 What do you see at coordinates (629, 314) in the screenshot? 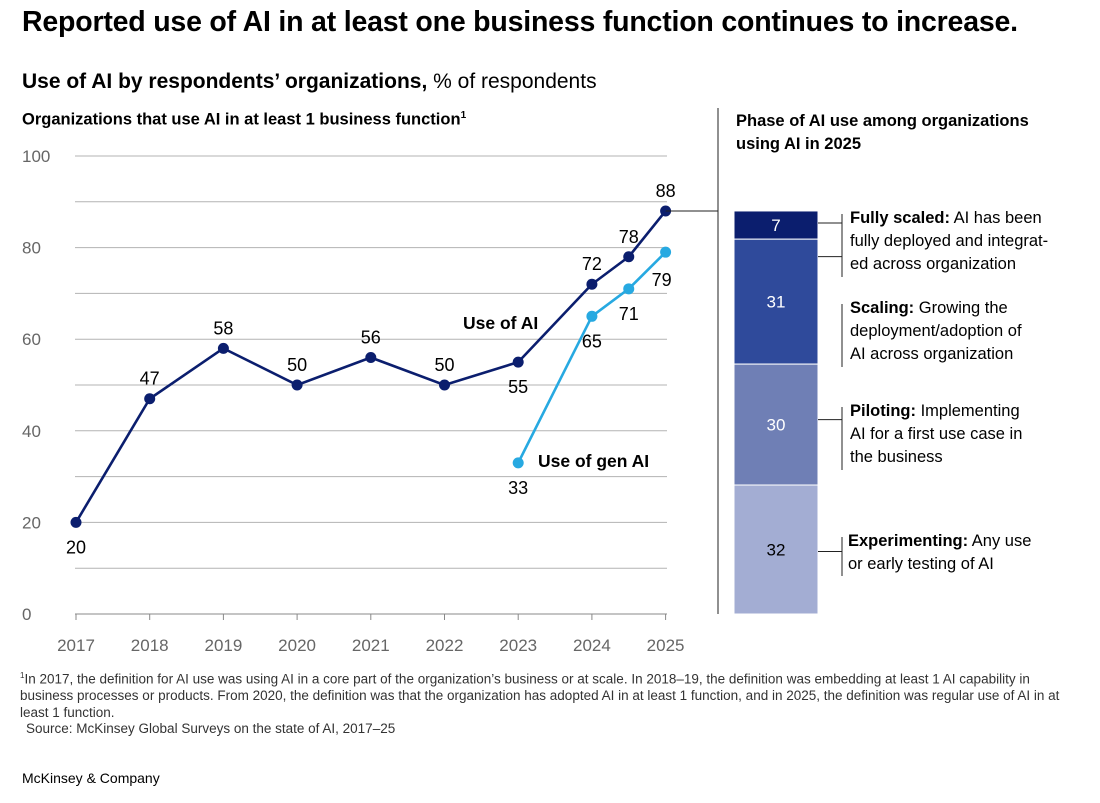
I see `genai-use-value-label: 71` at bounding box center [629, 314].